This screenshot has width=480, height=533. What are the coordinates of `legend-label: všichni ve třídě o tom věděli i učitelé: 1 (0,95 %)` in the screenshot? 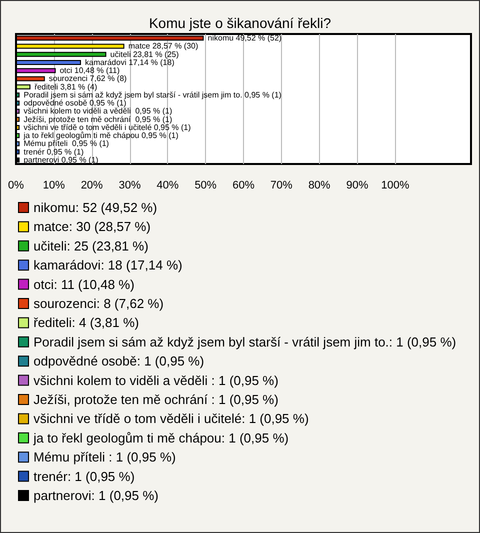 It's located at (171, 418).